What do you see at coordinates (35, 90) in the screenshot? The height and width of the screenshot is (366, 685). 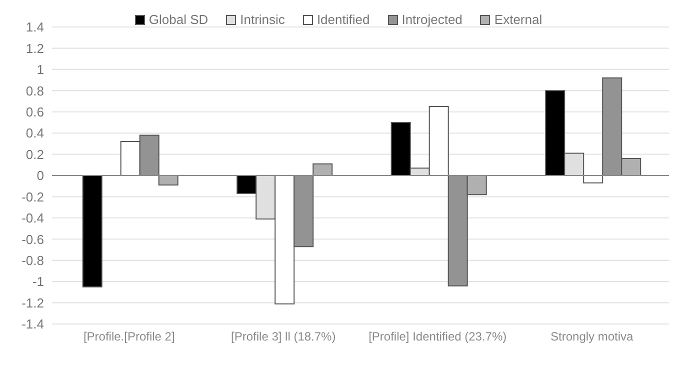 I see `y-tick-label: 0.8` at bounding box center [35, 90].